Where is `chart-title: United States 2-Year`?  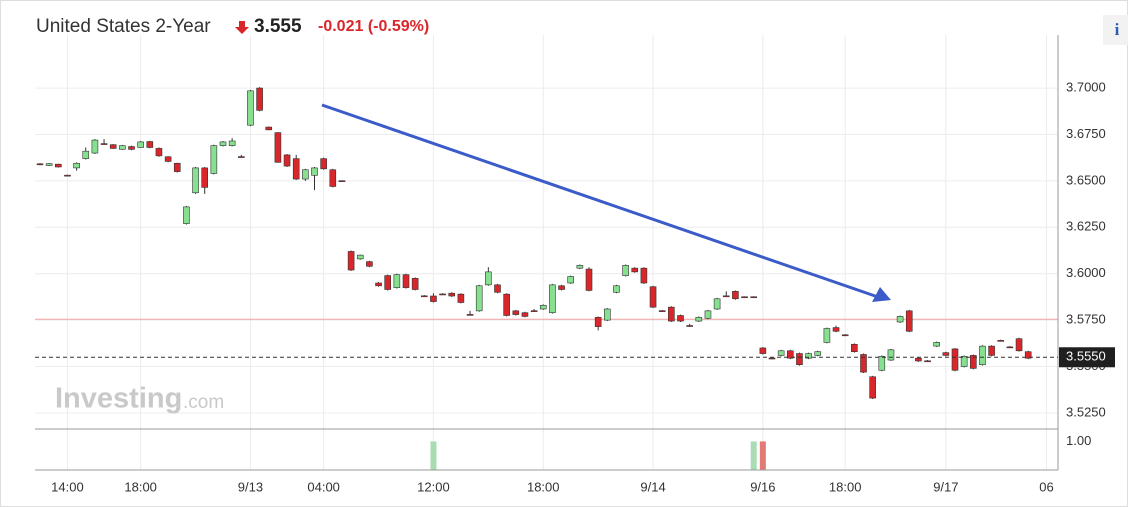
chart-title: United States 2-Year is located at coordinates (123, 26).